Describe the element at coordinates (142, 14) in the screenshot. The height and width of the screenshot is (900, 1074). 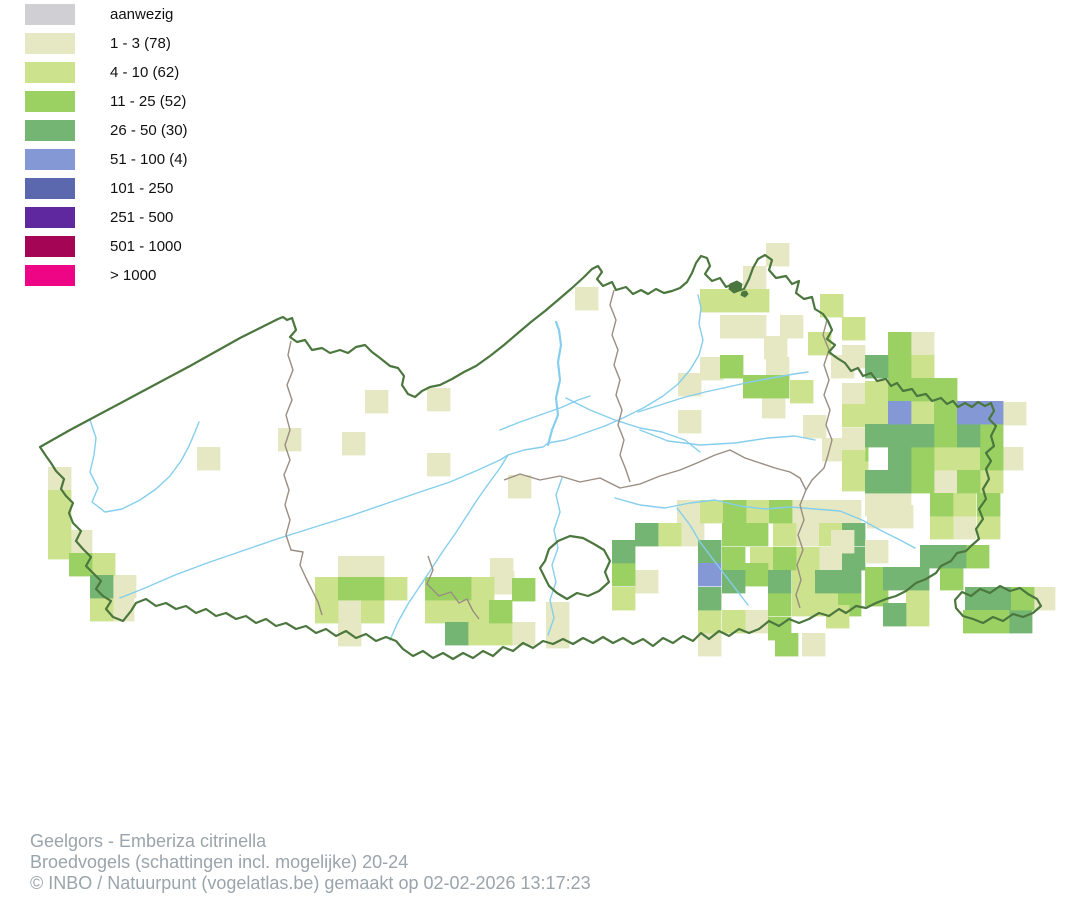
I see `legend-item-label: aanwezig` at that location.